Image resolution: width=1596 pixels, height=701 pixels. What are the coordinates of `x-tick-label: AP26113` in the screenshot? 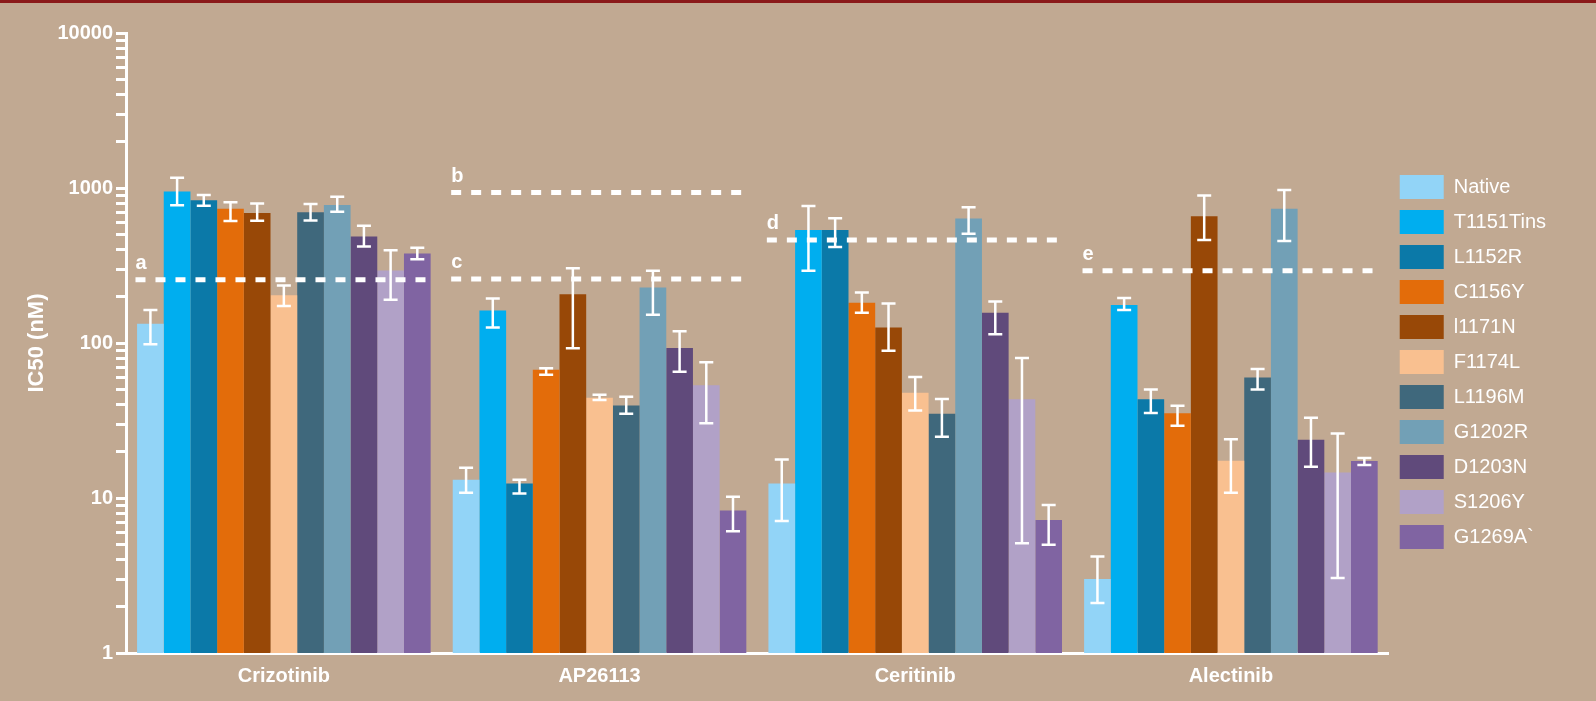 It's located at (599, 674).